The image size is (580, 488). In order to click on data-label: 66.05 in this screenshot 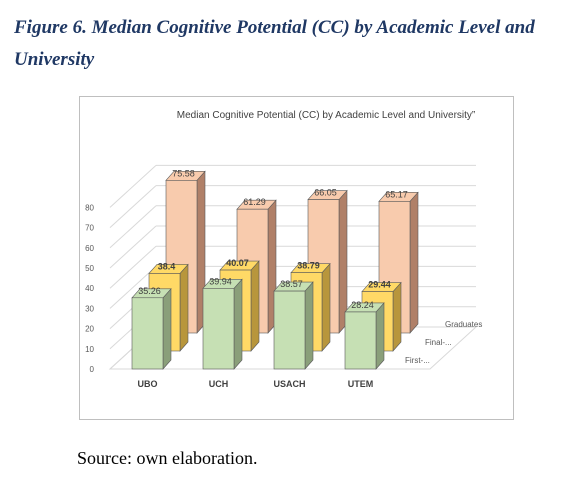, I will do `click(325, 193)`.